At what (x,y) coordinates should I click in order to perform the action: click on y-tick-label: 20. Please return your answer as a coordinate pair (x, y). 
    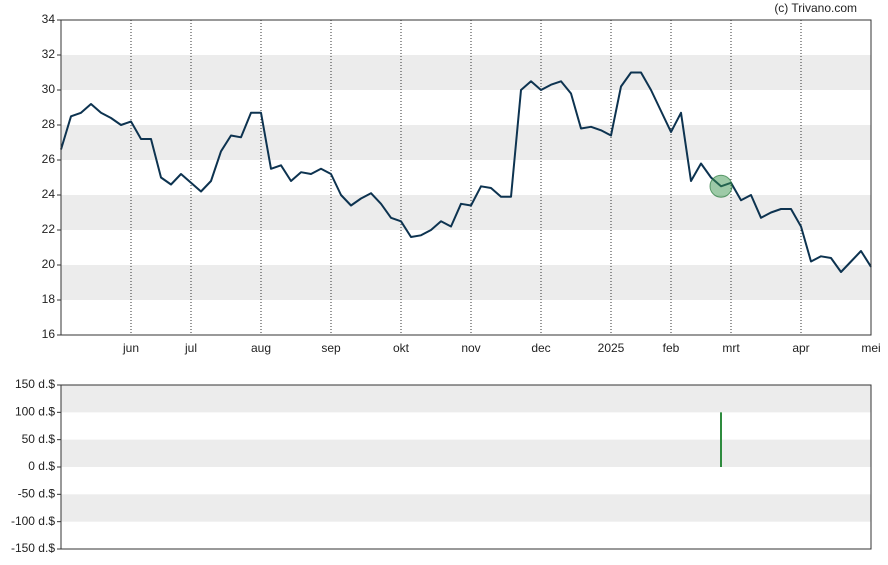
    Looking at the image, I should click on (49, 264).